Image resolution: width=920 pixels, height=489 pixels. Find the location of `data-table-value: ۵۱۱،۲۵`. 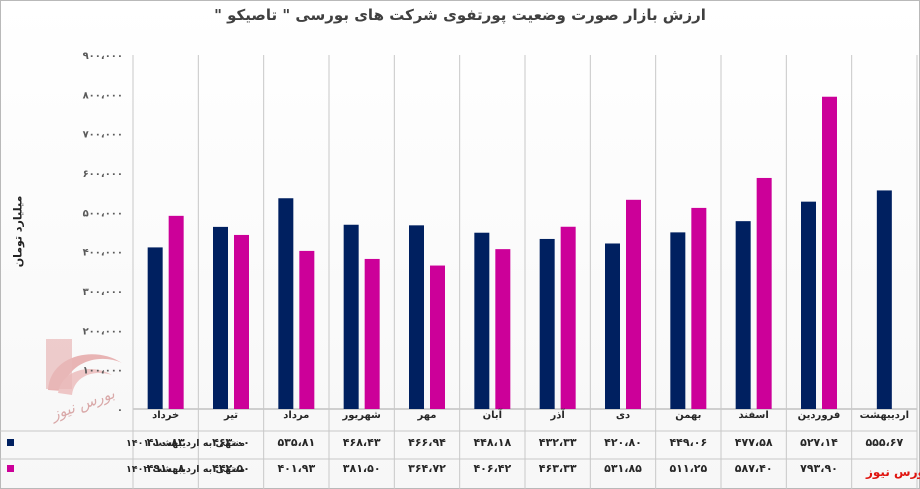

data-table-value: ۵۱۱،۲۵ is located at coordinates (688, 468).